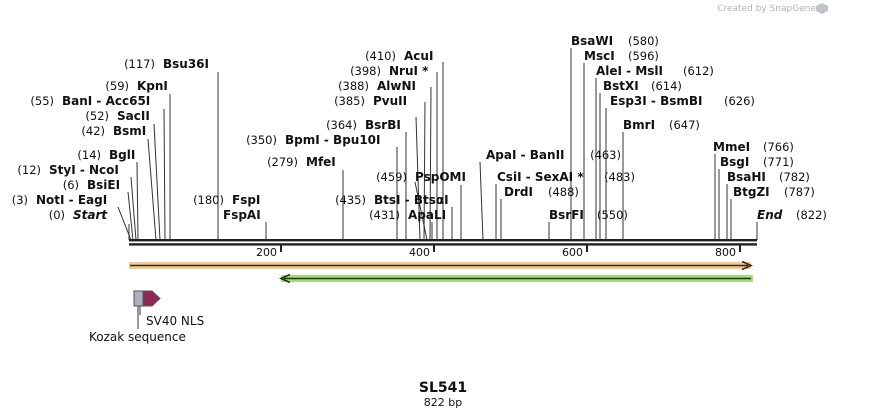 The image size is (887, 418). Describe the element at coordinates (133, 116) in the screenshot. I see `site-name: SacII` at that location.